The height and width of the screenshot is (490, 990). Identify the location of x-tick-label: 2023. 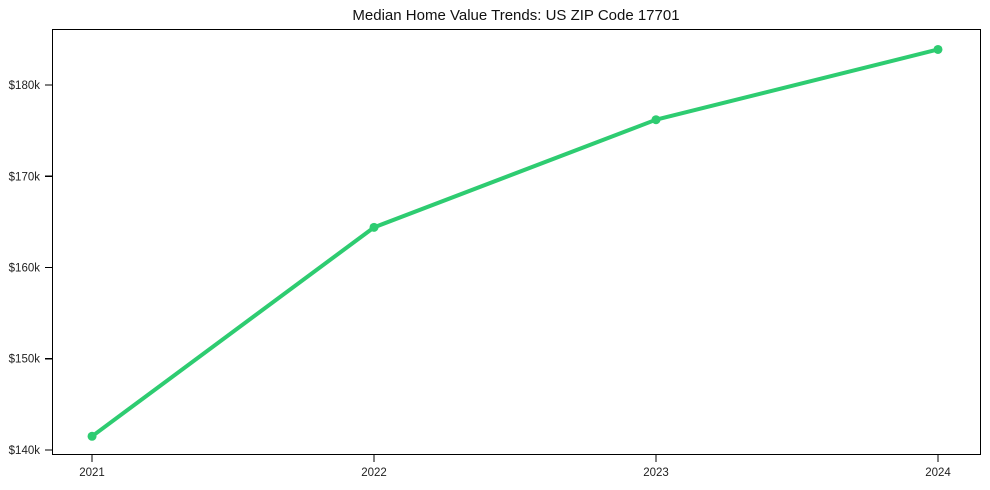
(656, 473).